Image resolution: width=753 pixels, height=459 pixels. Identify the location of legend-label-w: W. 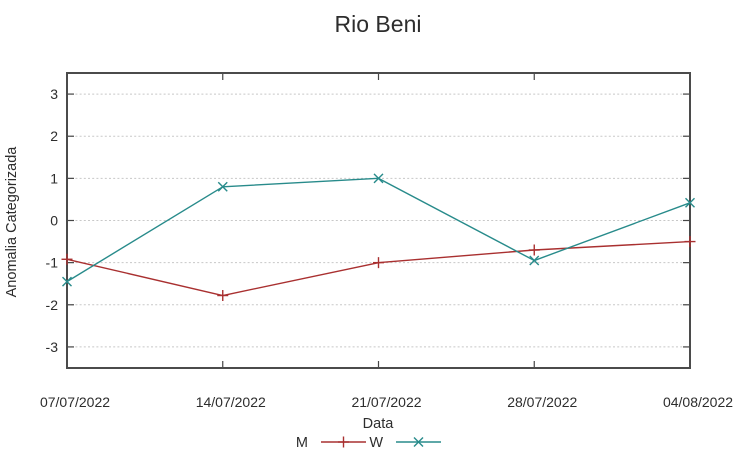
(376, 443).